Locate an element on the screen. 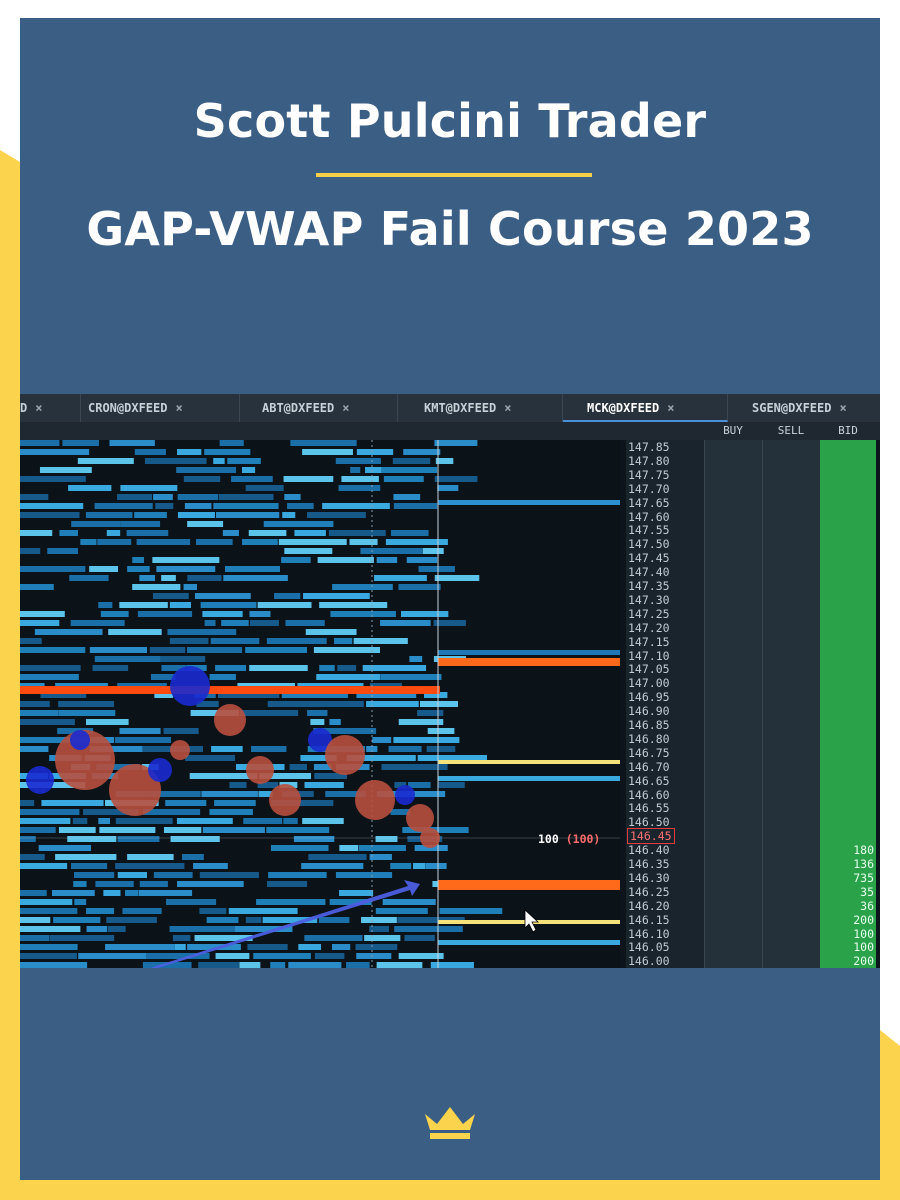 This screenshot has width=900, height=1200. price-level: 147.45 is located at coordinates (649, 558).